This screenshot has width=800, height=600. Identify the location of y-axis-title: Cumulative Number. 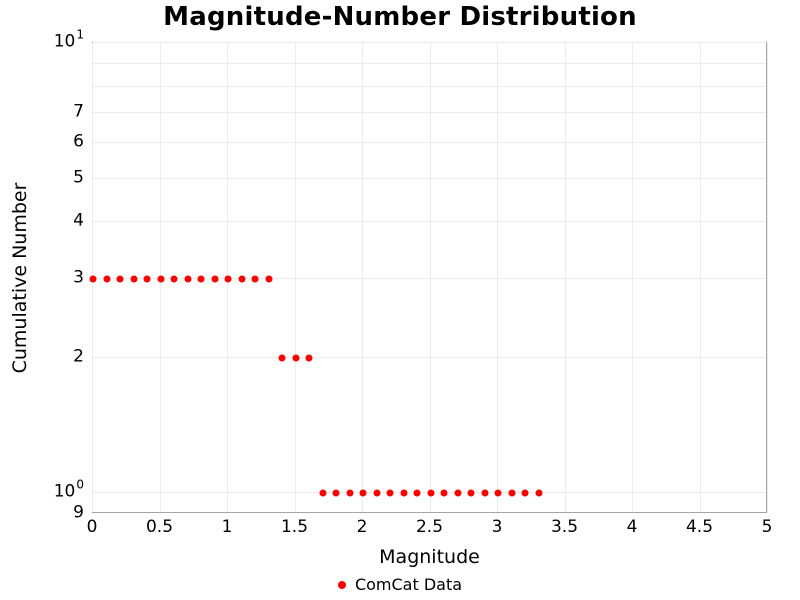
(20, 278).